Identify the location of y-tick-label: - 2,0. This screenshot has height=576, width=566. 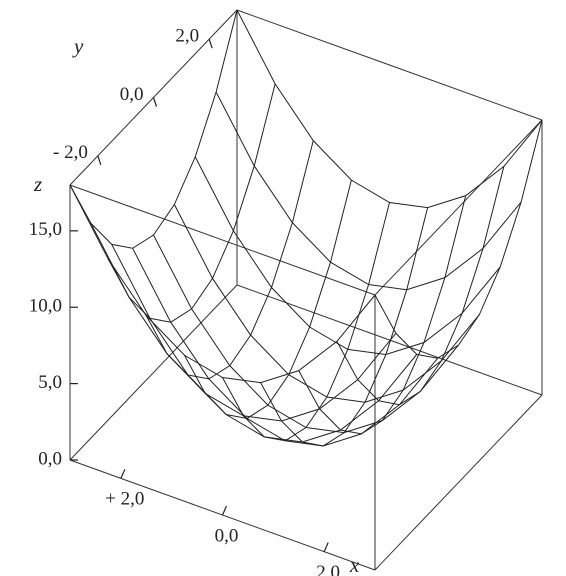
(70, 152).